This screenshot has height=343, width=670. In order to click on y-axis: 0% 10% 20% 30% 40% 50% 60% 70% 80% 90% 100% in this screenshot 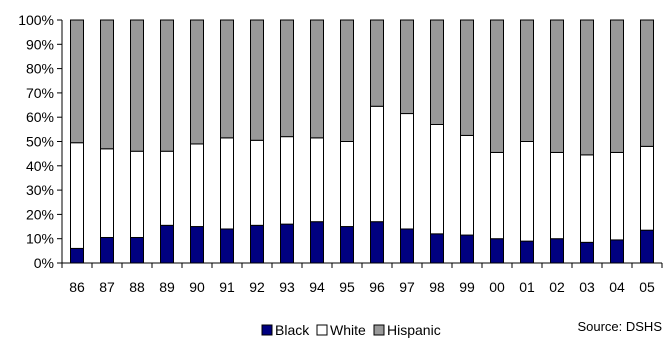, I will do `click(40, 141)`.